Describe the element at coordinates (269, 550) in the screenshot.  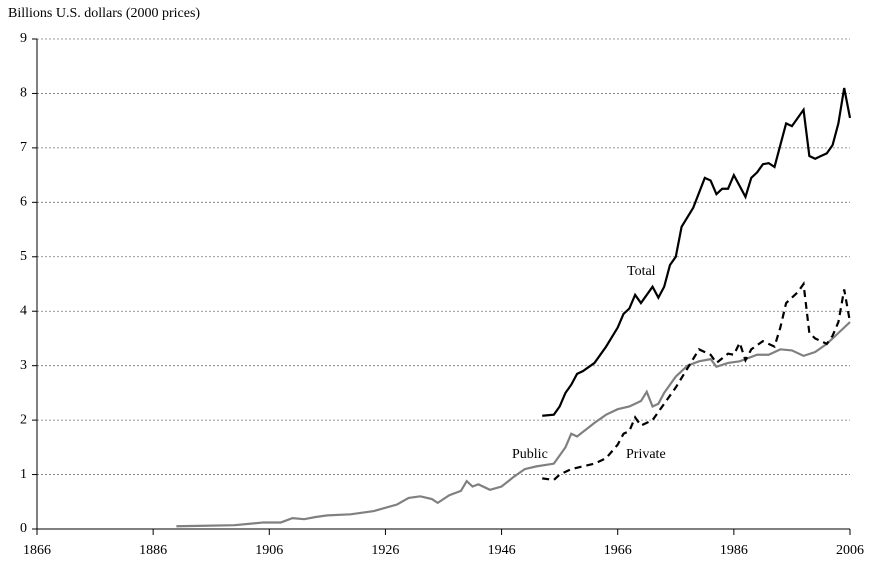
I see `x-tick-label: 1906` at that location.